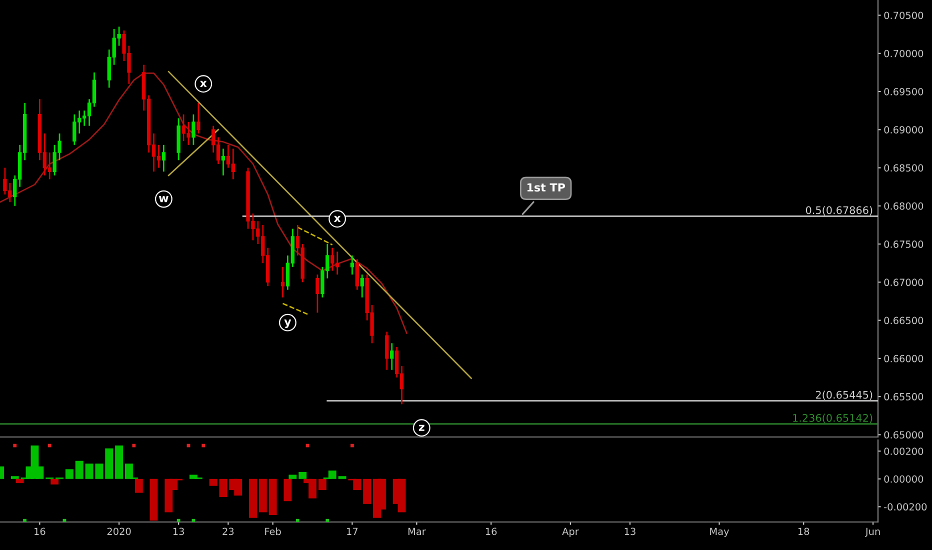 This screenshot has width=932, height=550. Describe the element at coordinates (228, 532) in the screenshot. I see `x-tick-label: 23` at that location.